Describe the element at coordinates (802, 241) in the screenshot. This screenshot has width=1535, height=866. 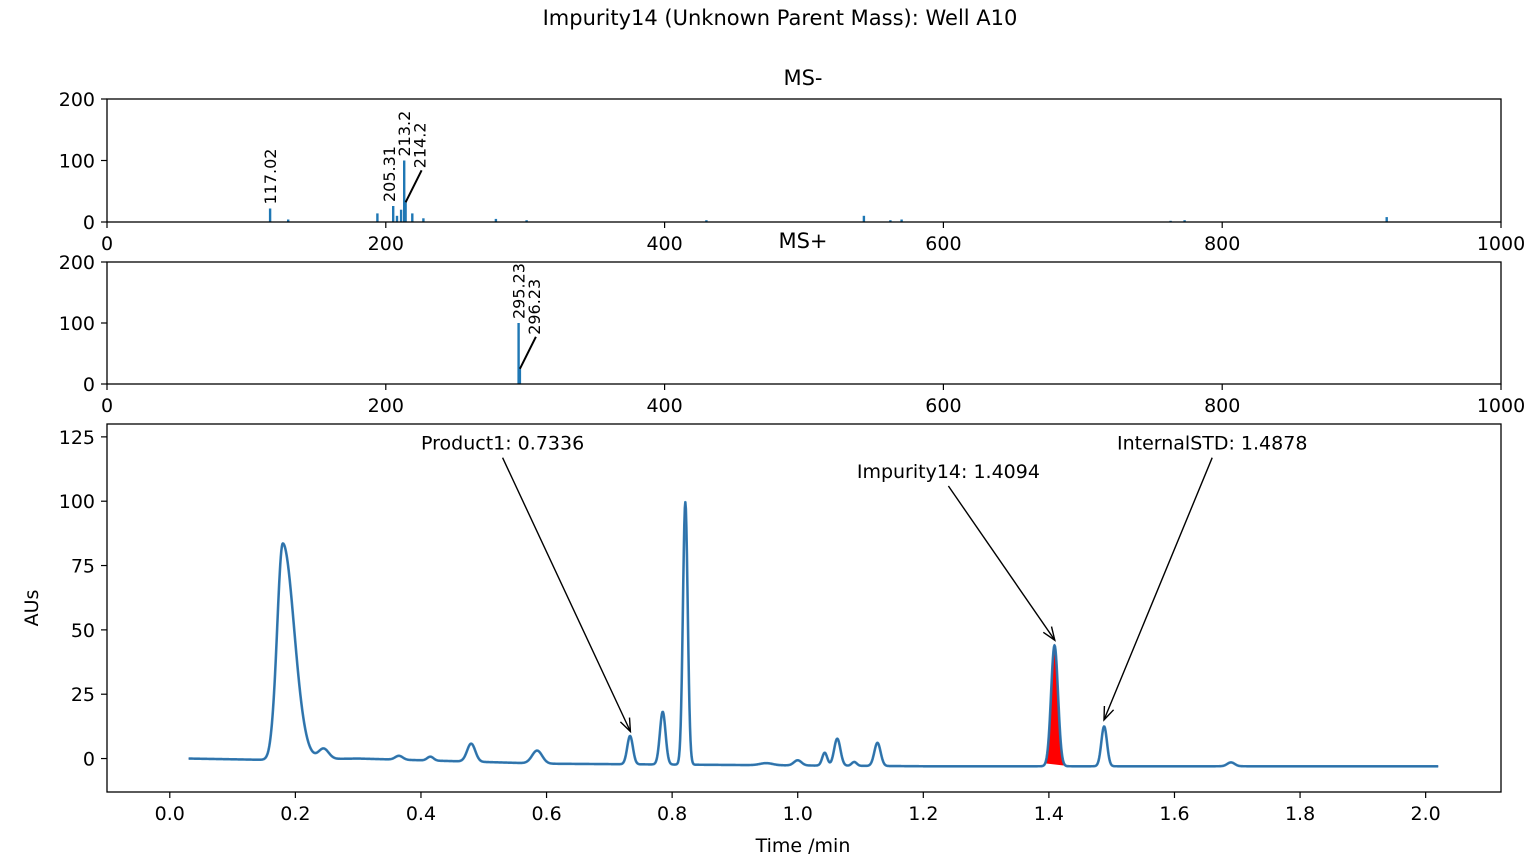
I see `ms-plus-title: MS+` at that location.